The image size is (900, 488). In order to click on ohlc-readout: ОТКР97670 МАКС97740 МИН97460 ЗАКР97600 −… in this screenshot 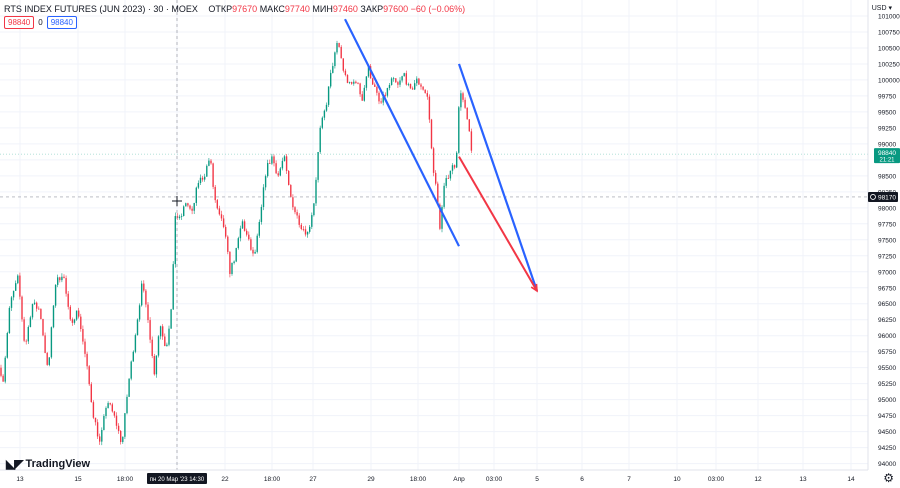, I will do `click(336, 9)`.